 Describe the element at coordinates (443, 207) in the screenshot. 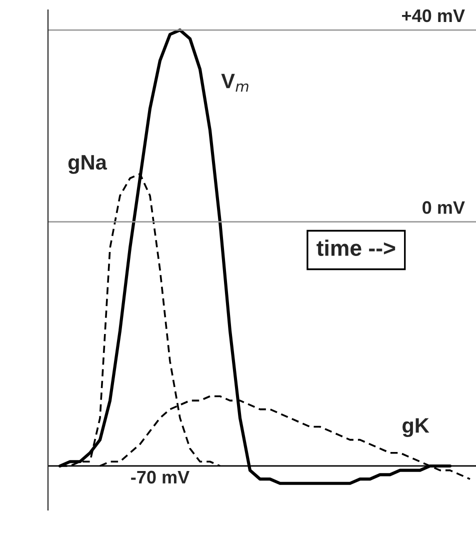

I see `ref-line-label: 0 mV` at that location.